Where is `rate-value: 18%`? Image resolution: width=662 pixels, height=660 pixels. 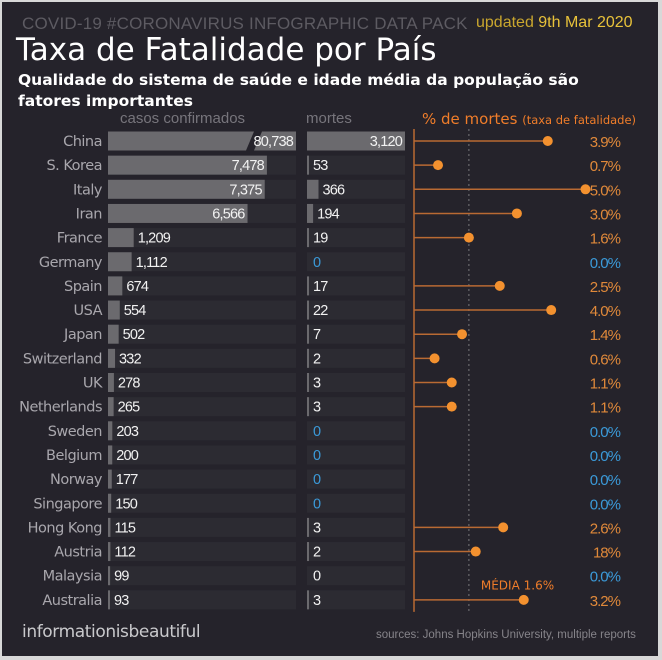 rate-value: 18% is located at coordinates (607, 553).